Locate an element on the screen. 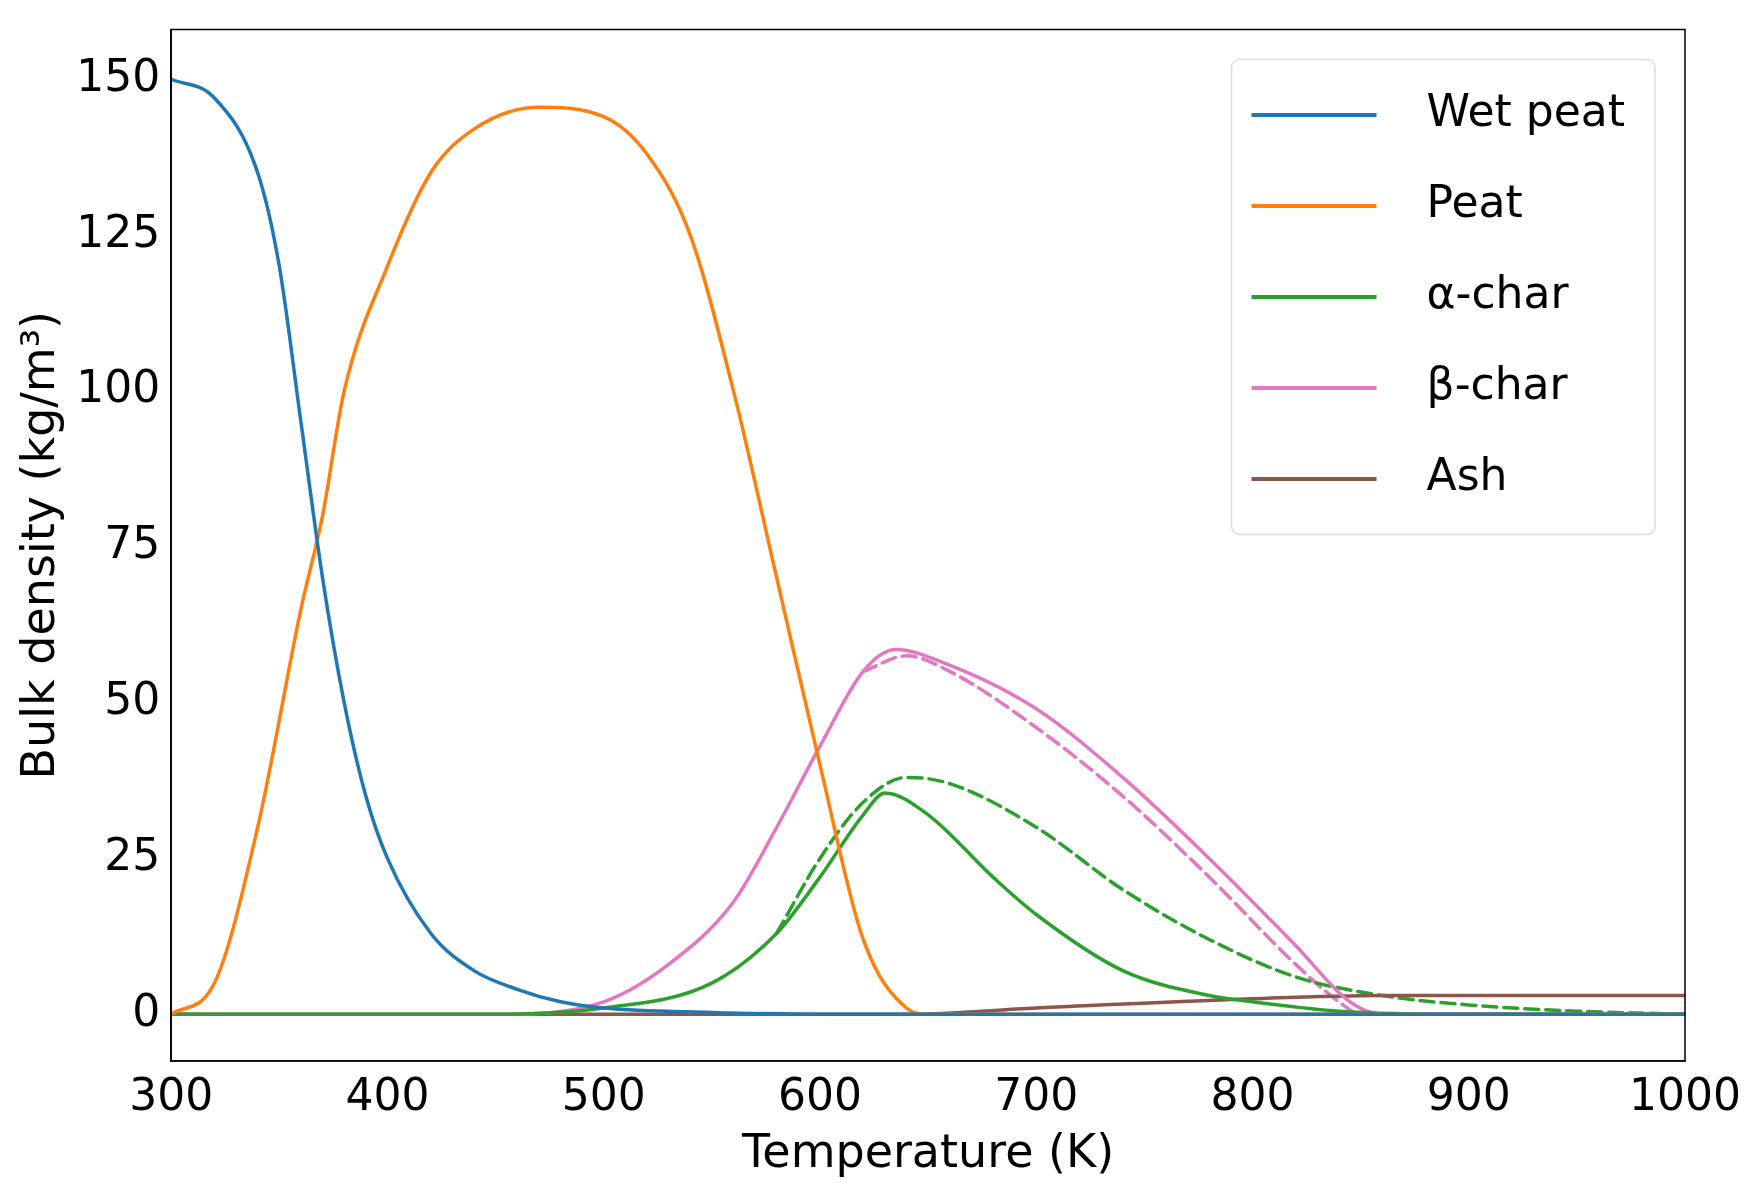  x-axis-title: Temperature (K) is located at coordinates (928, 1151).